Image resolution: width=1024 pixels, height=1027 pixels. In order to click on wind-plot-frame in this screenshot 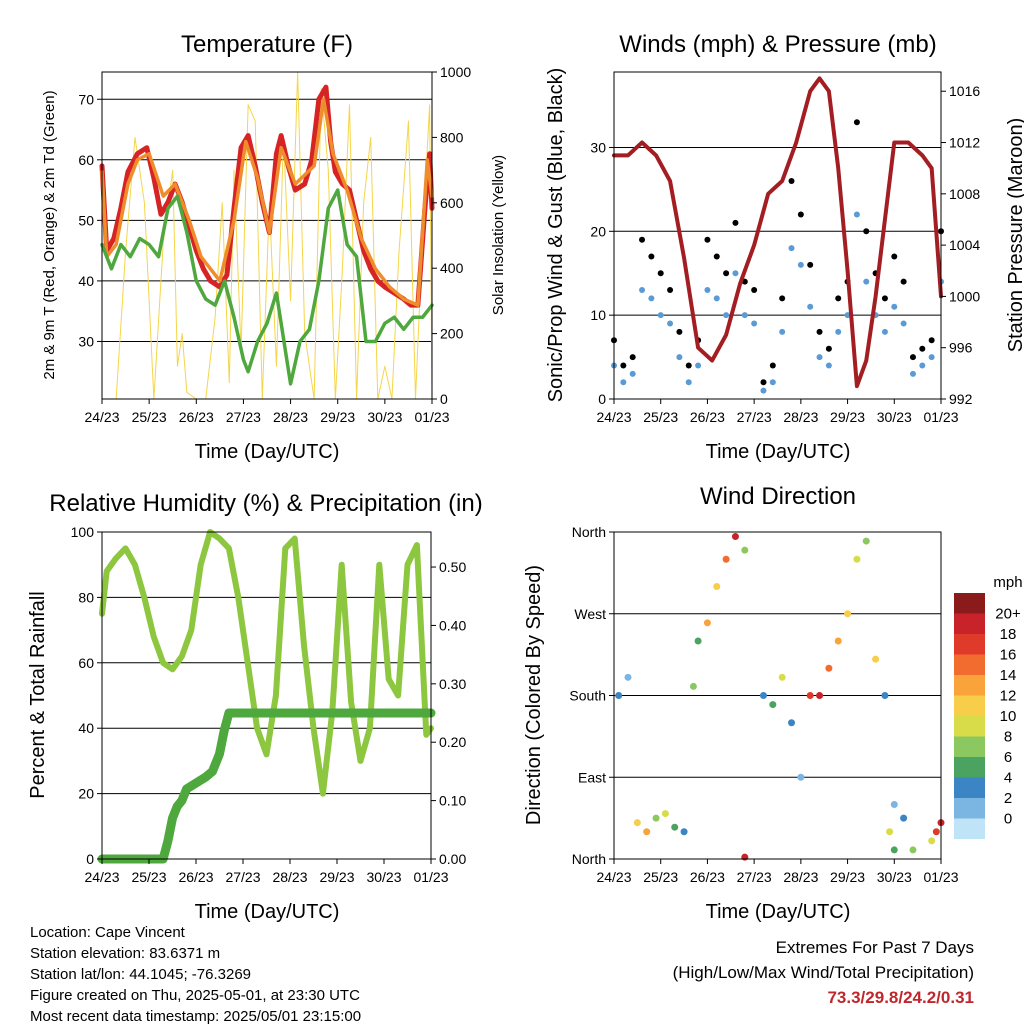, I will do `click(777, 235)`.